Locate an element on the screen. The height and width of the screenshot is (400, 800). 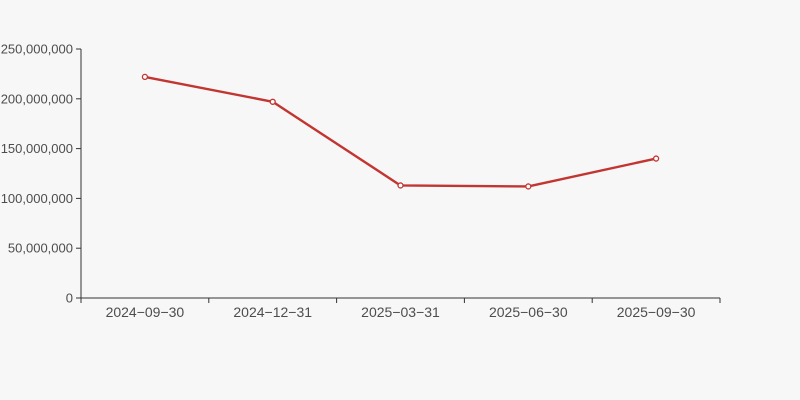
y-axis-tick-label: 100,000,000 is located at coordinates (37, 198).